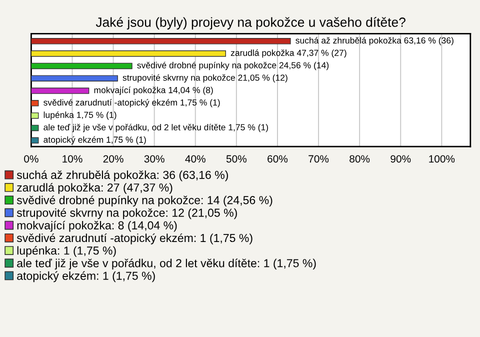 The width and height of the screenshot is (480, 337). What do you see at coordinates (132, 103) in the screenshot?
I see `category-label: svědivé zarudnutí -atopický ekzém 1,75 % (1)` at bounding box center [132, 103].